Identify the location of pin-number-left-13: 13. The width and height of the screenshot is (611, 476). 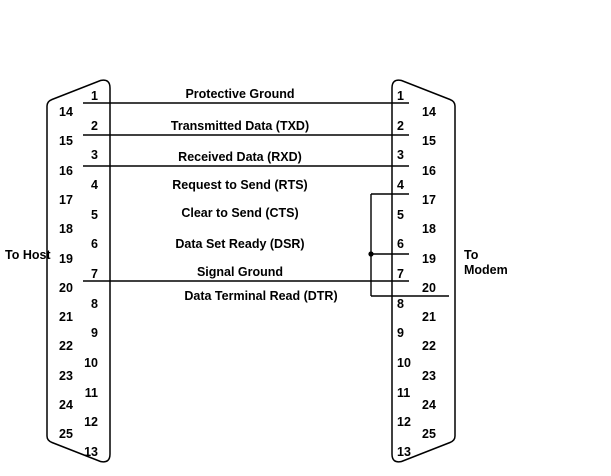
(91, 452).